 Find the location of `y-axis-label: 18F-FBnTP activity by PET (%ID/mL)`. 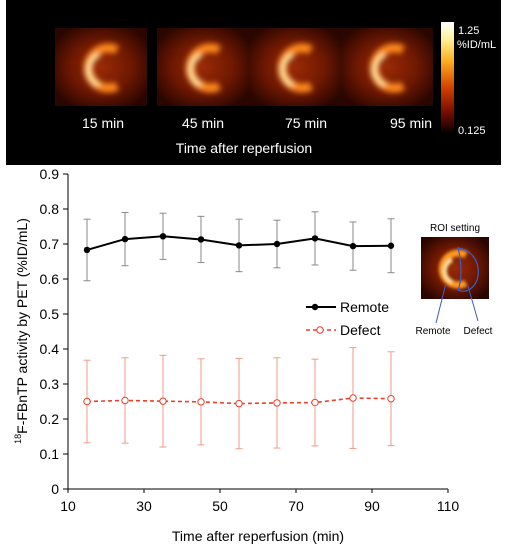

y-axis-label: 18F-FBnTP activity by PET (%ID/mL) is located at coordinates (21, 331).